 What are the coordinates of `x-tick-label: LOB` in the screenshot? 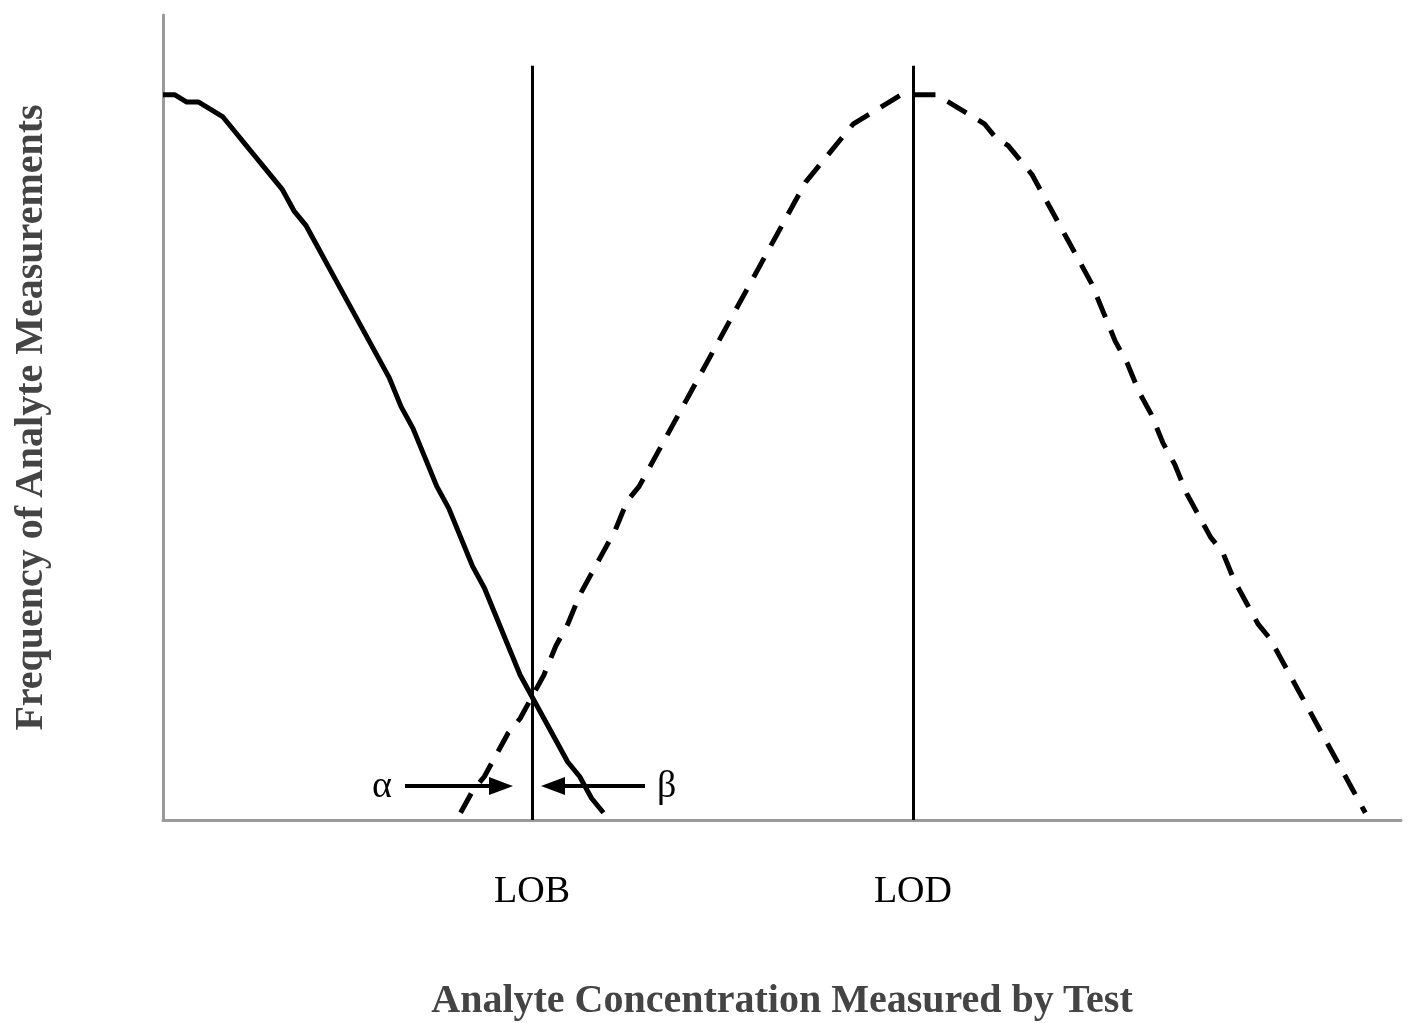 It's located at (532, 889).